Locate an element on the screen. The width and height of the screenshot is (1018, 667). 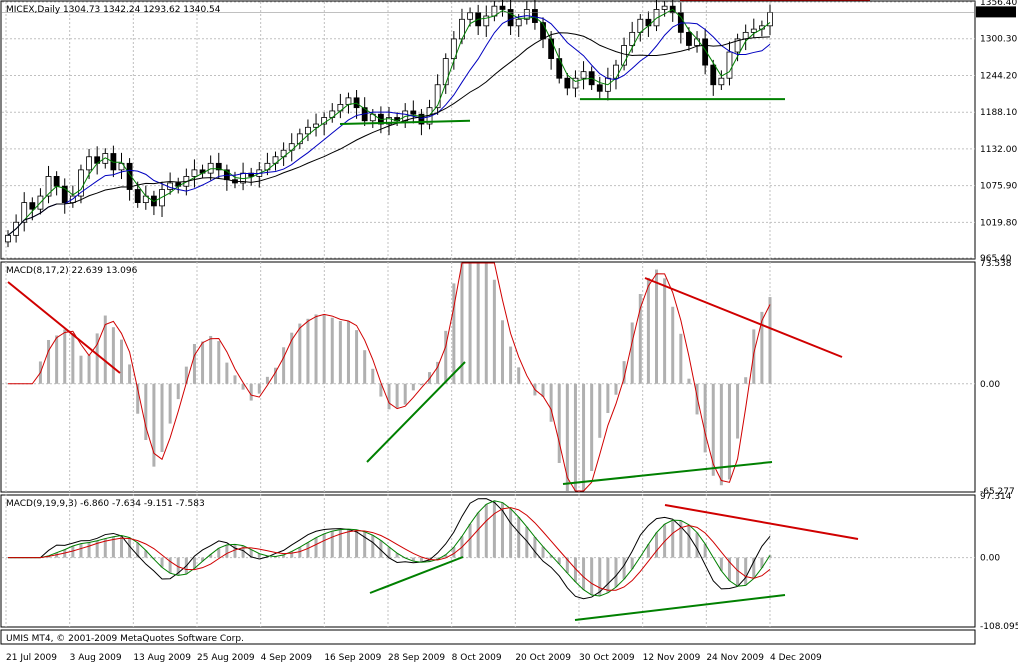
x-tick-label: 16 Sep 2009 is located at coordinates (352, 658).